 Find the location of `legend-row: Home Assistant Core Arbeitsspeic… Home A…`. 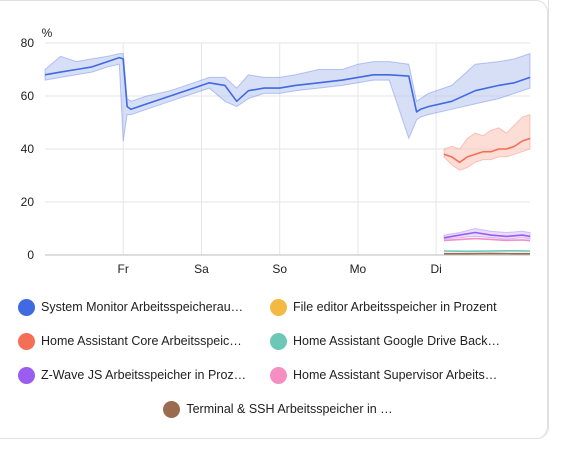

legend-row: Home Assistant Core Arbeitsspeic… Home A… is located at coordinates (278, 341).